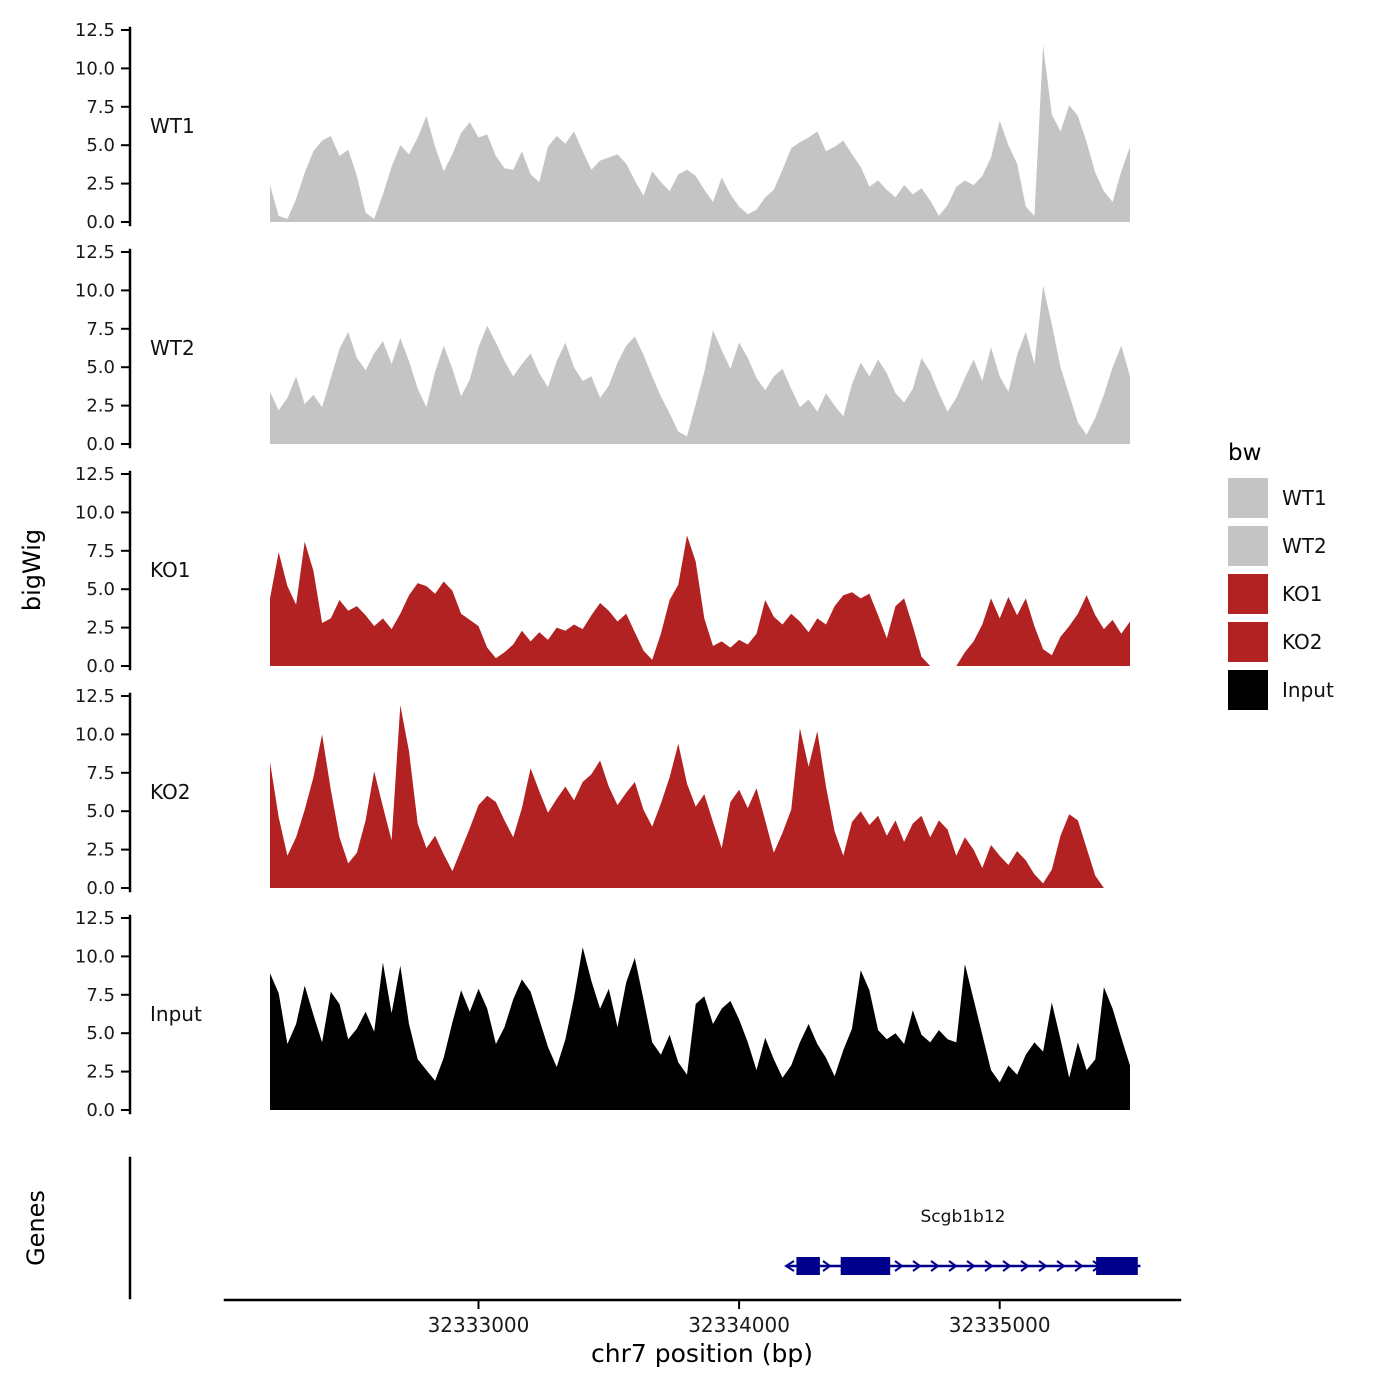 The image size is (1400, 1400). I want to click on gene-label: Scgb1b12, so click(963, 1217).